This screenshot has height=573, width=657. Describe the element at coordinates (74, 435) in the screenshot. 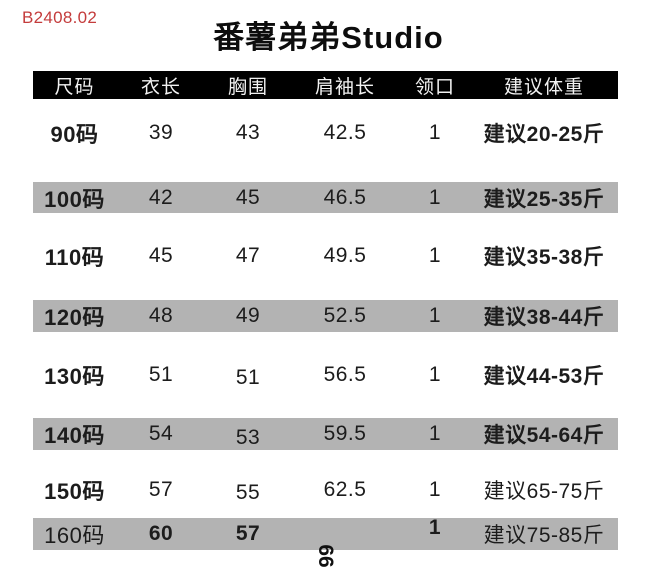

I see `cell-size: 140码` at that location.